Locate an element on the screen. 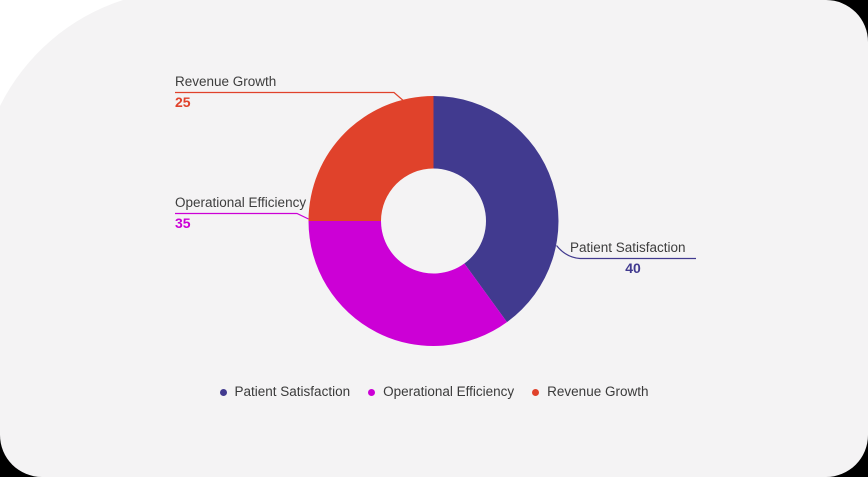 The width and height of the screenshot is (868, 477). legend-label: Revenue Growth is located at coordinates (598, 391).